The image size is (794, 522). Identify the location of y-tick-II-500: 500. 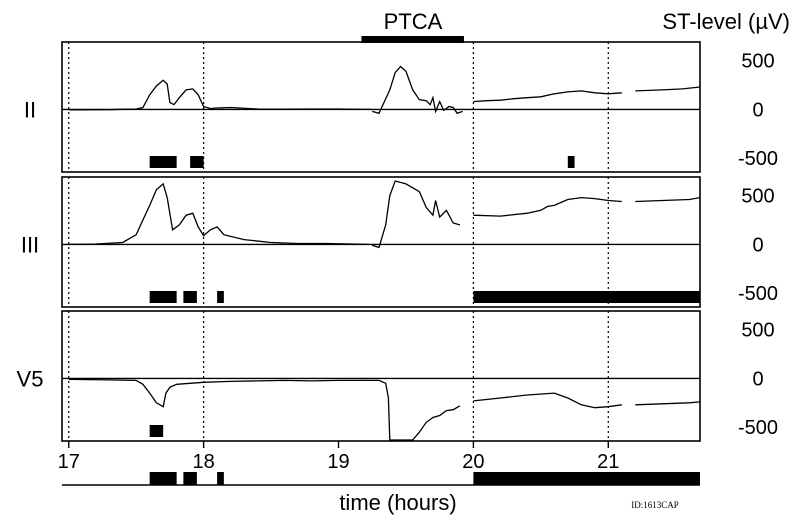
(757, 62).